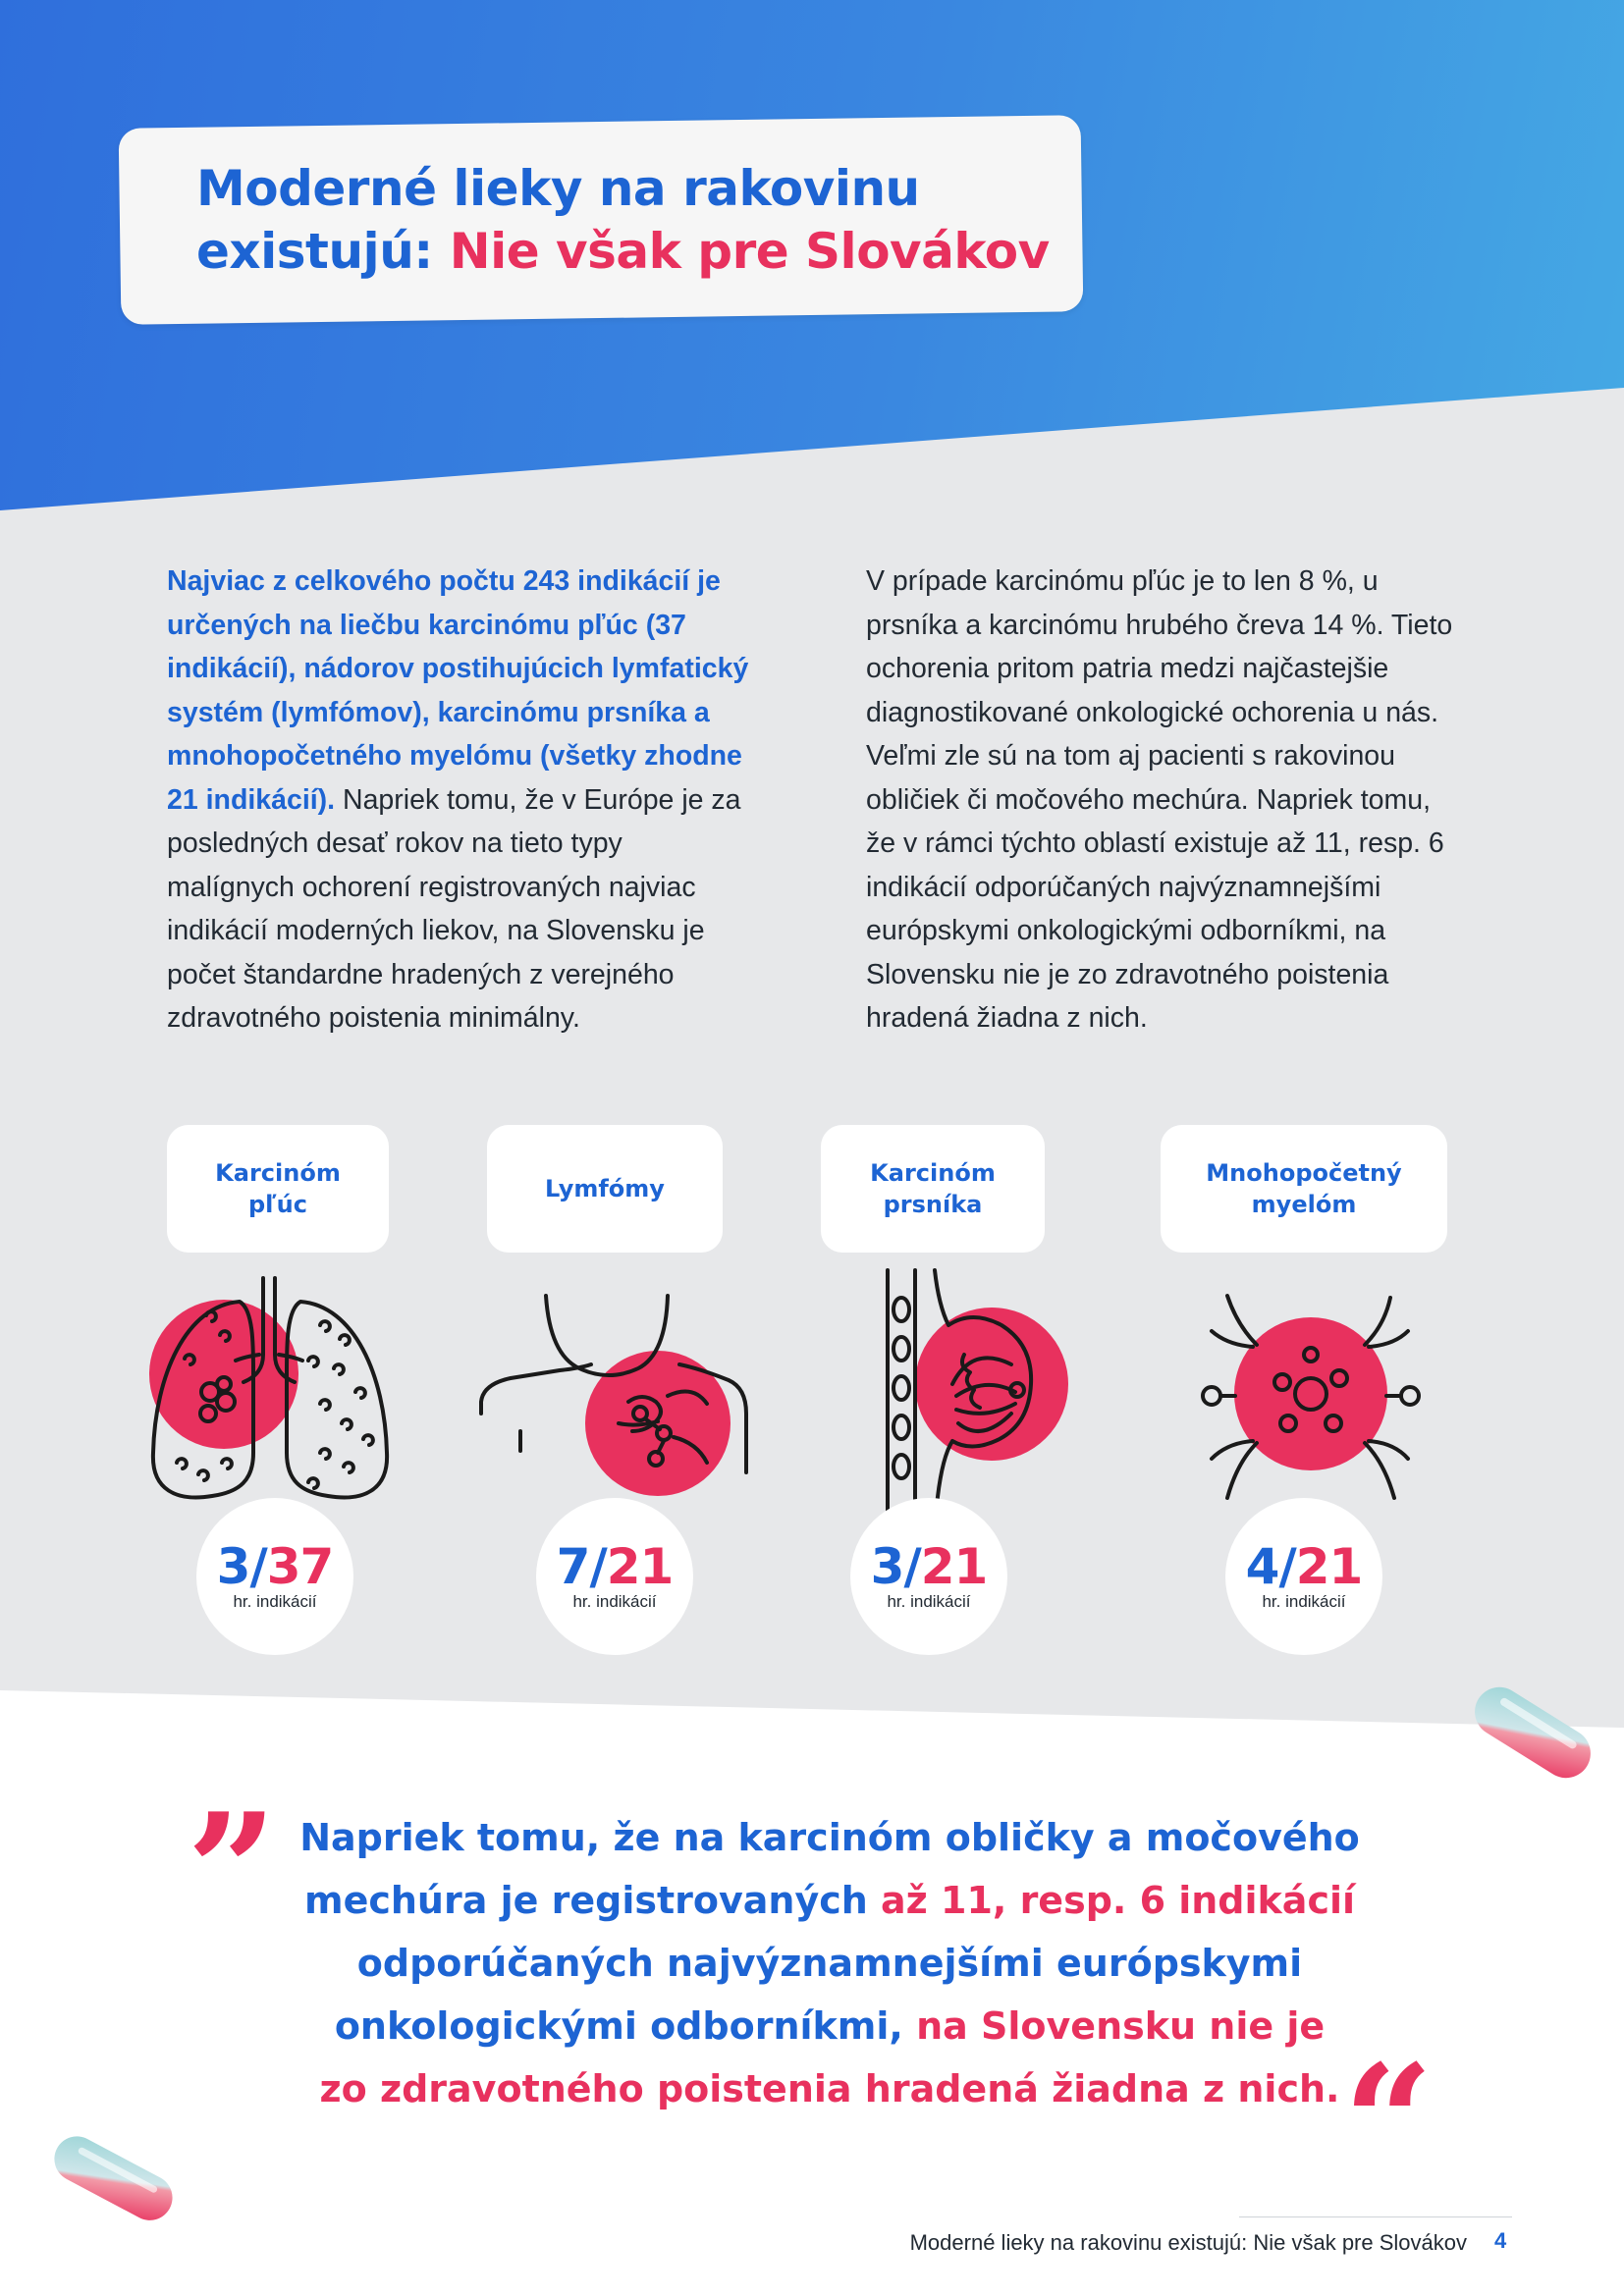 Image resolution: width=1624 pixels, height=2296 pixels. Describe the element at coordinates (1118, 1900) in the screenshot. I see `quote-line-2-pink: až 11, resp. 6 indikácií` at that location.